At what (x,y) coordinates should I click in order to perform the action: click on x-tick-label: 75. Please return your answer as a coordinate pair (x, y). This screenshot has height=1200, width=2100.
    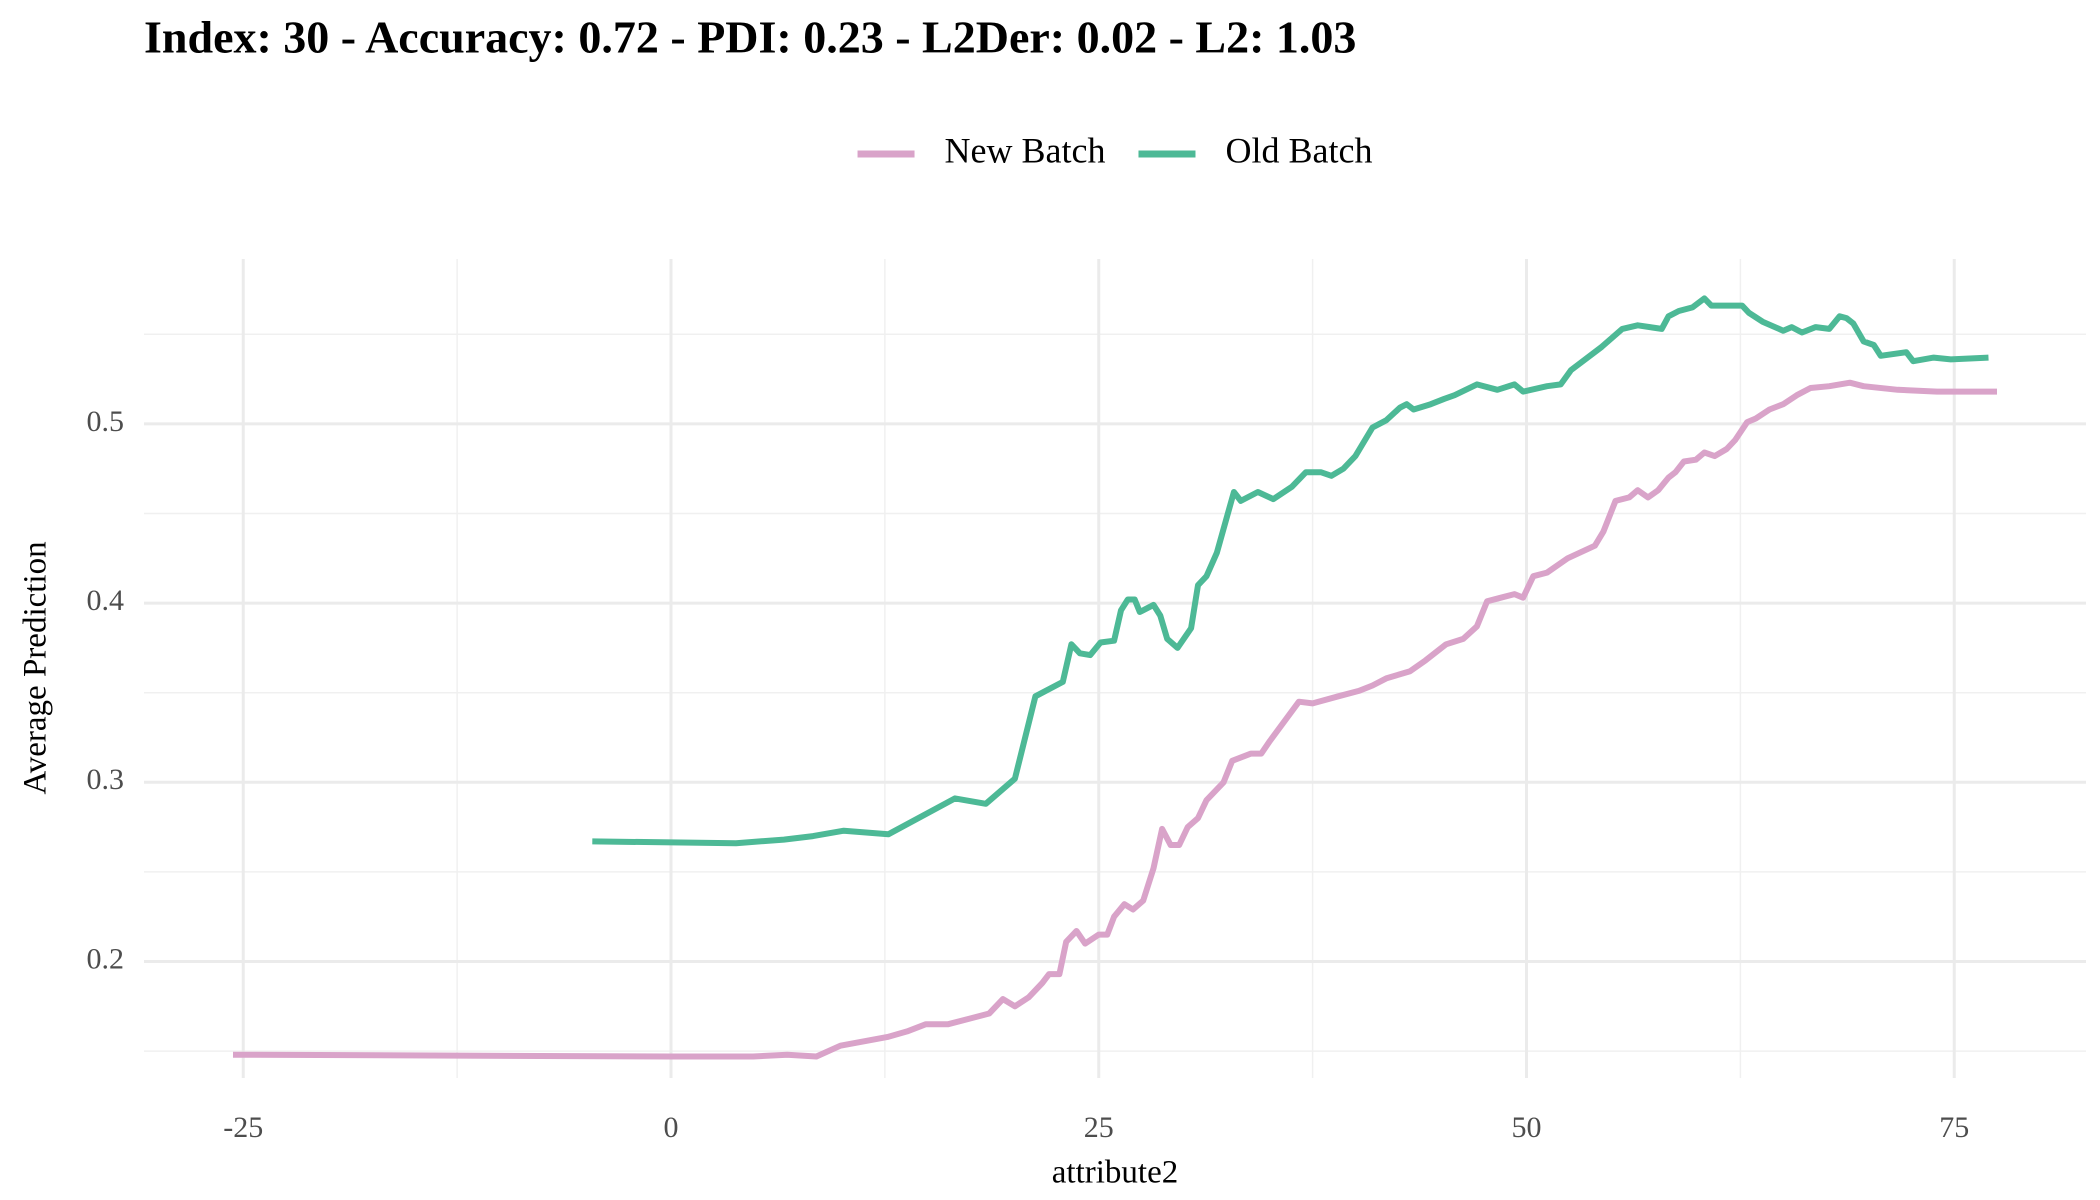
    Looking at the image, I should click on (1954, 1127).